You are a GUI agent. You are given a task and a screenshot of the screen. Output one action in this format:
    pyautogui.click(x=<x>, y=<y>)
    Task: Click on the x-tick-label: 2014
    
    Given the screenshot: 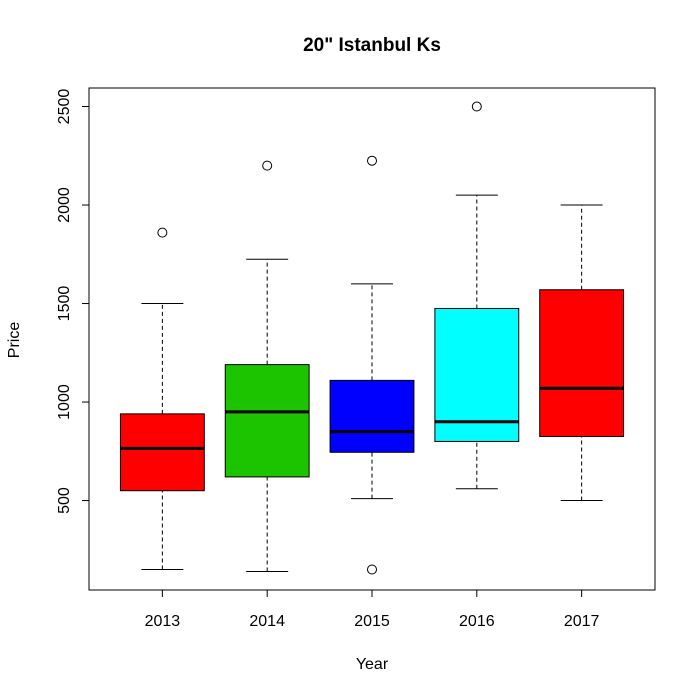 What is the action you would take?
    pyautogui.click(x=267, y=621)
    